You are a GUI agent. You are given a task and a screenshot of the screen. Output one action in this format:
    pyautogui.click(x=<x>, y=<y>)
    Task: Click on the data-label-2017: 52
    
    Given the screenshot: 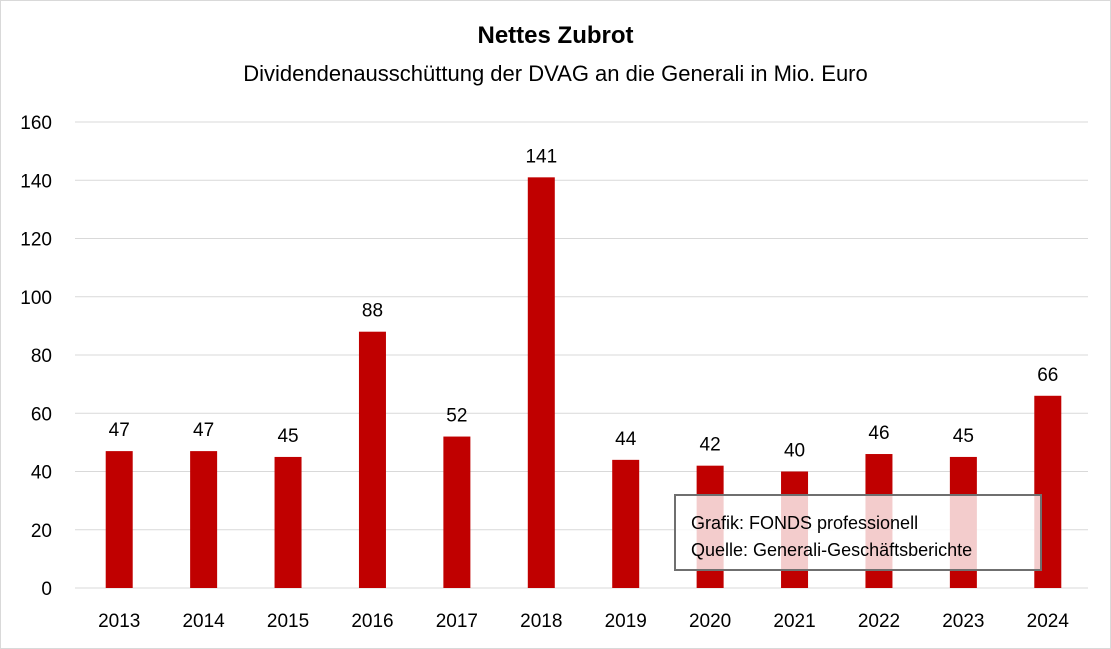 What is the action you would take?
    pyautogui.click(x=456, y=416)
    